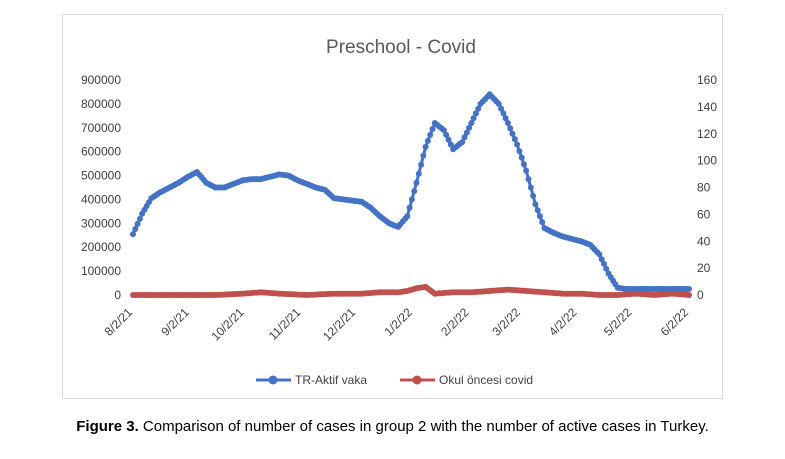 The height and width of the screenshot is (459, 785). Describe the element at coordinates (175, 322) in the screenshot. I see `x-tick-label: 9/2/21` at that location.